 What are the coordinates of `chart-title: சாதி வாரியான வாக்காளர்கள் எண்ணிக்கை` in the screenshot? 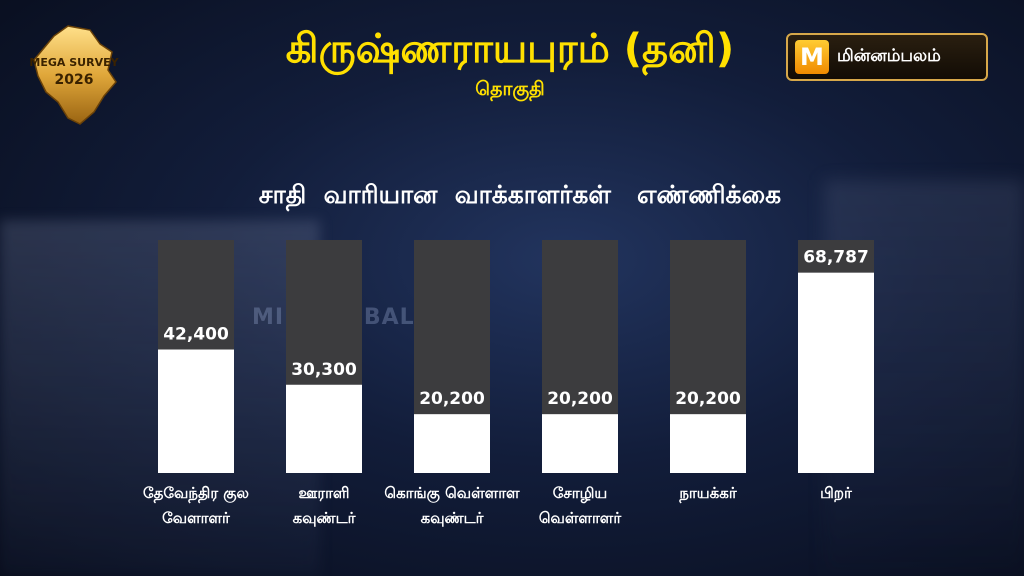 It's located at (520, 194).